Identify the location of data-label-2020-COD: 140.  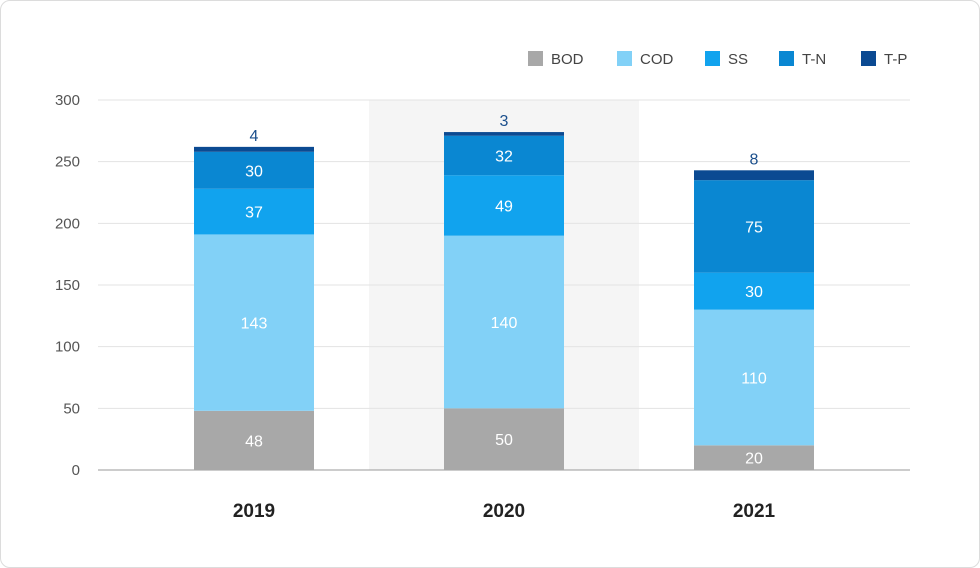
(504, 323).